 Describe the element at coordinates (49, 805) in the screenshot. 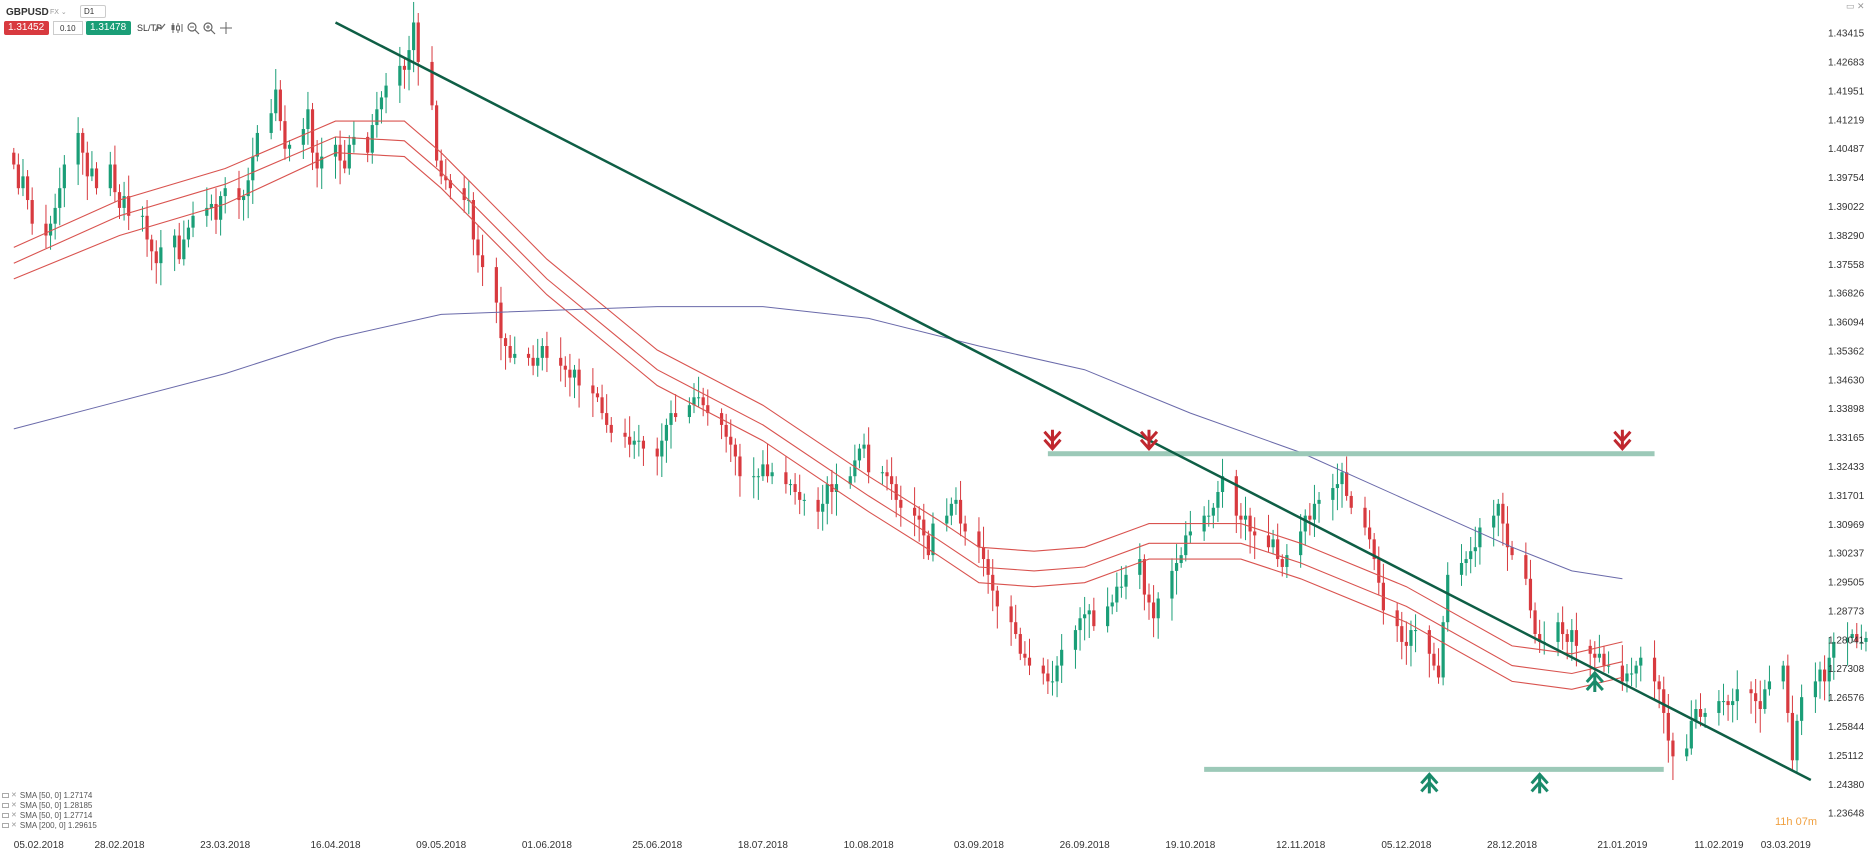

I see `legend-entry: ✕ SMA [50, 0] 1.28185` at that location.